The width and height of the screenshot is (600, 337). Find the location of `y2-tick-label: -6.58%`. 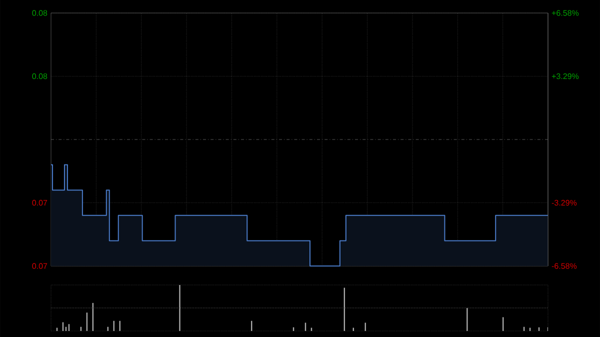

y2-tick-label: -6.58% is located at coordinates (564, 266).